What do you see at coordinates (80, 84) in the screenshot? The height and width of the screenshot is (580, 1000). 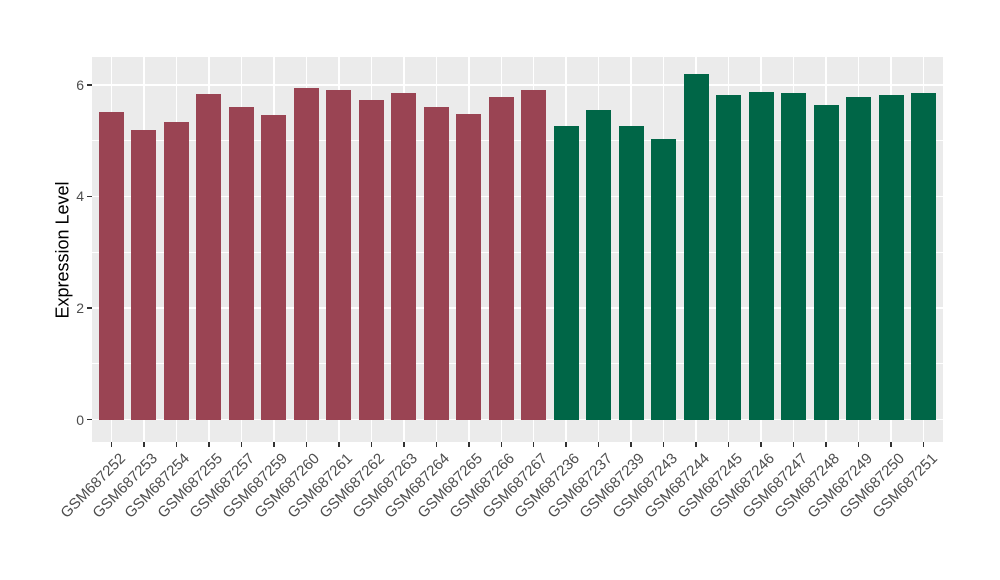 I see `y-tick-label: 6` at bounding box center [80, 84].